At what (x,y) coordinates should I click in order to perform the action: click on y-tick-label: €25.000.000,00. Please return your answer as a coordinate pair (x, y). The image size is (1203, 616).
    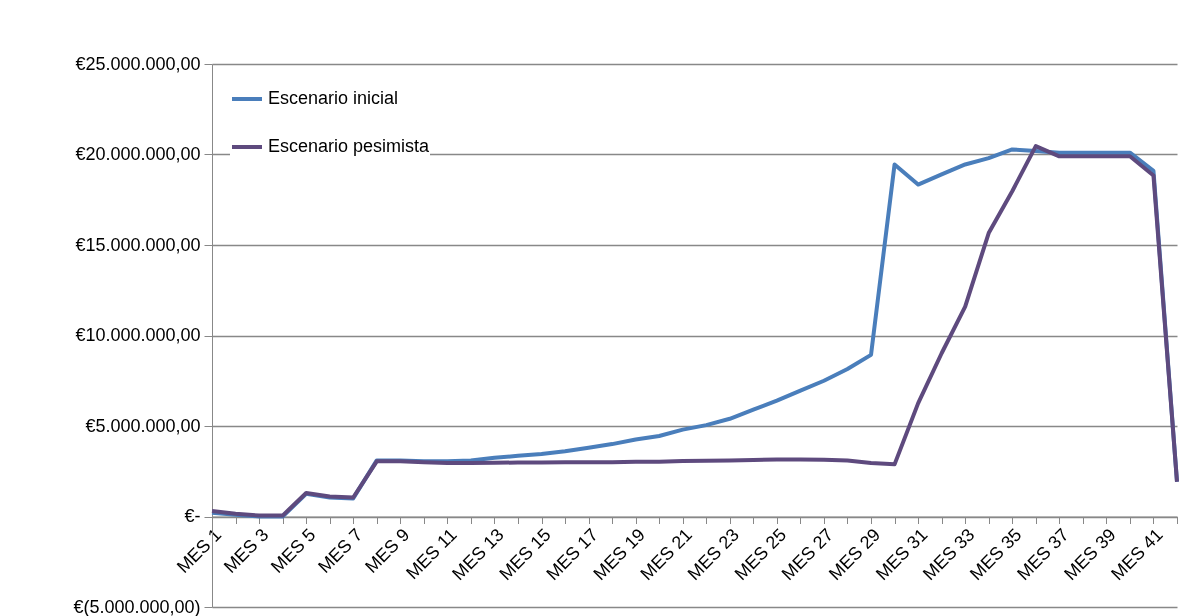
    Looking at the image, I should click on (138, 63).